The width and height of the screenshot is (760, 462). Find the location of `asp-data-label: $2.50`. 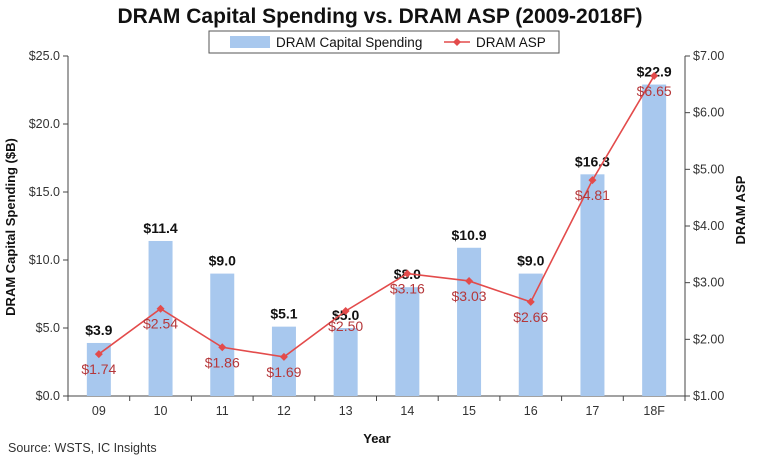

asp-data-label: $2.50 is located at coordinates (345, 326).